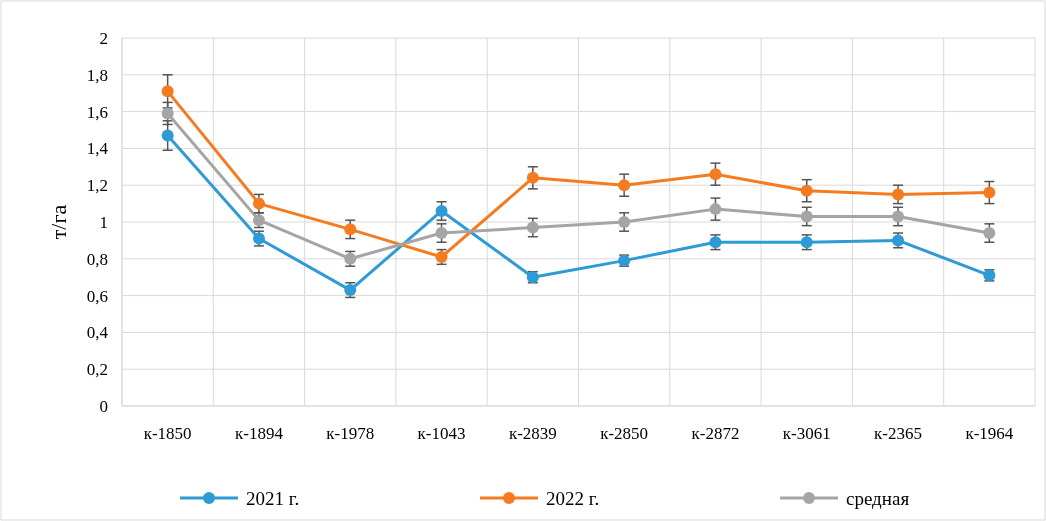  Describe the element at coordinates (97, 112) in the screenshot. I see `y-tick-label: 1,6` at that location.